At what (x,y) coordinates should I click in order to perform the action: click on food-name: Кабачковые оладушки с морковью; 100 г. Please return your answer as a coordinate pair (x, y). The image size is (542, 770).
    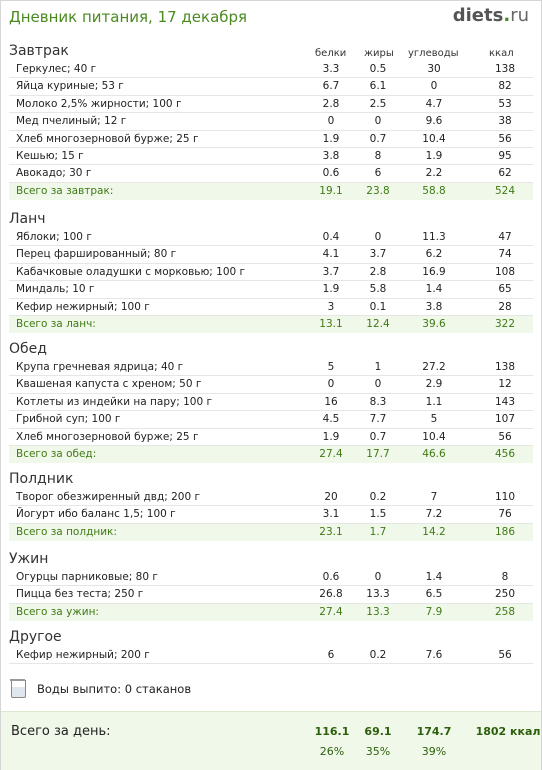
    Looking at the image, I should click on (131, 271).